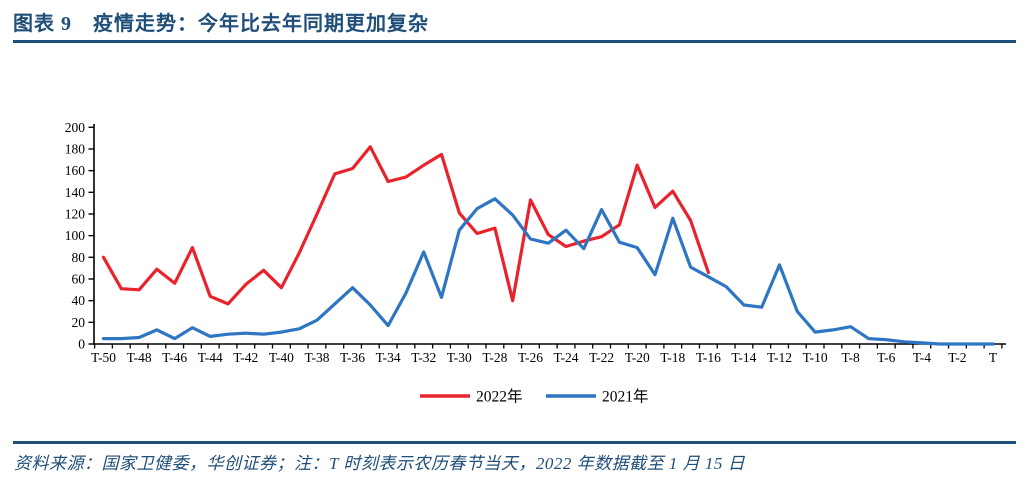 This screenshot has height=491, width=1030. I want to click on y-axis-label: 40, so click(79, 300).